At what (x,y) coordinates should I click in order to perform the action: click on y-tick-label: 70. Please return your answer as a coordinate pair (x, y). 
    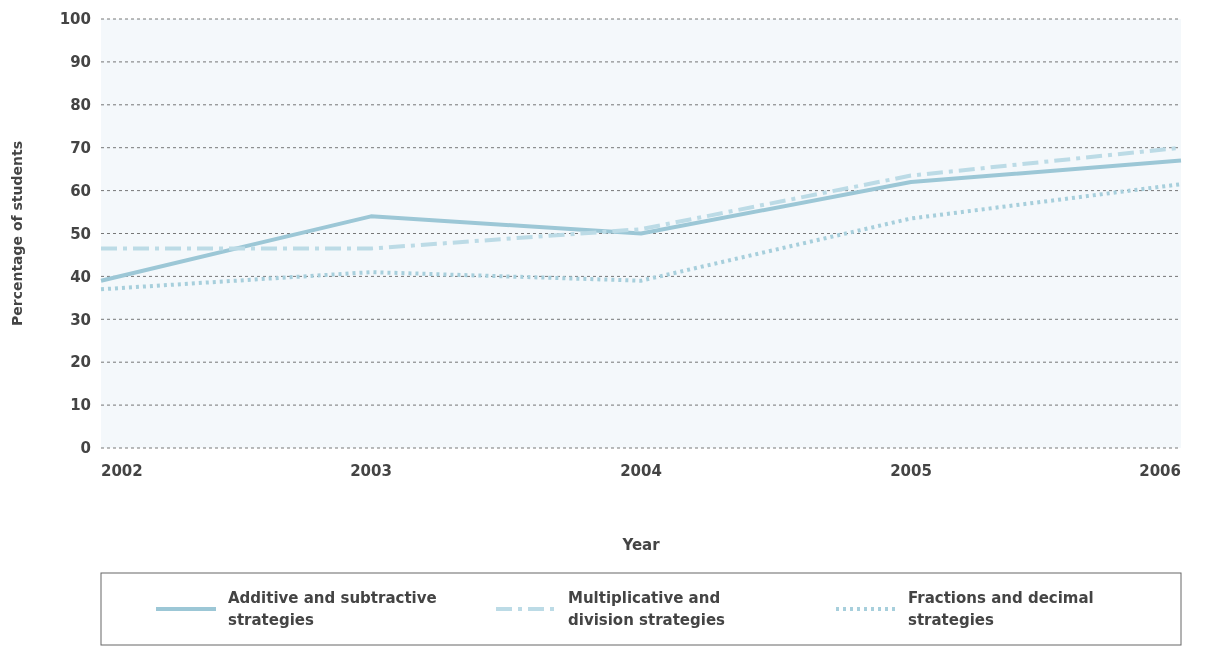
    Looking at the image, I should click on (80, 147).